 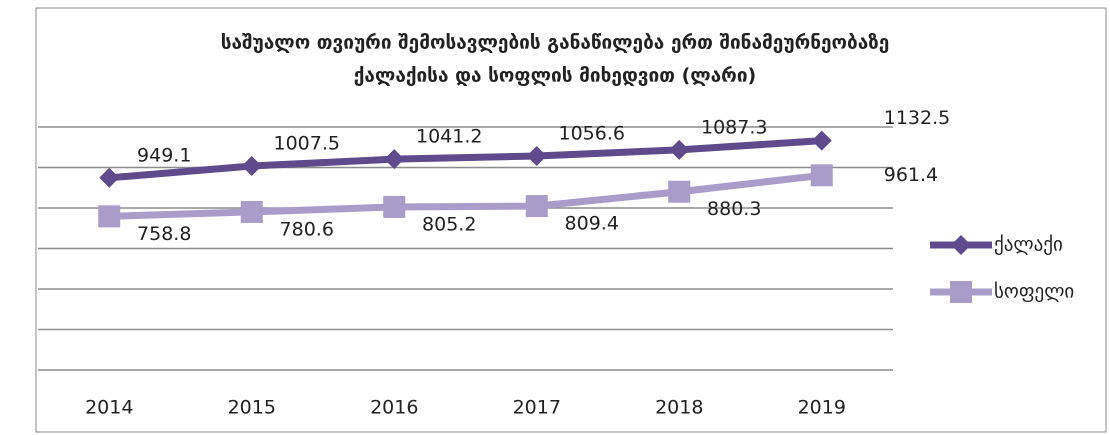 What do you see at coordinates (592, 134) in the screenshot?
I see `data-label: 1056.6` at bounding box center [592, 134].